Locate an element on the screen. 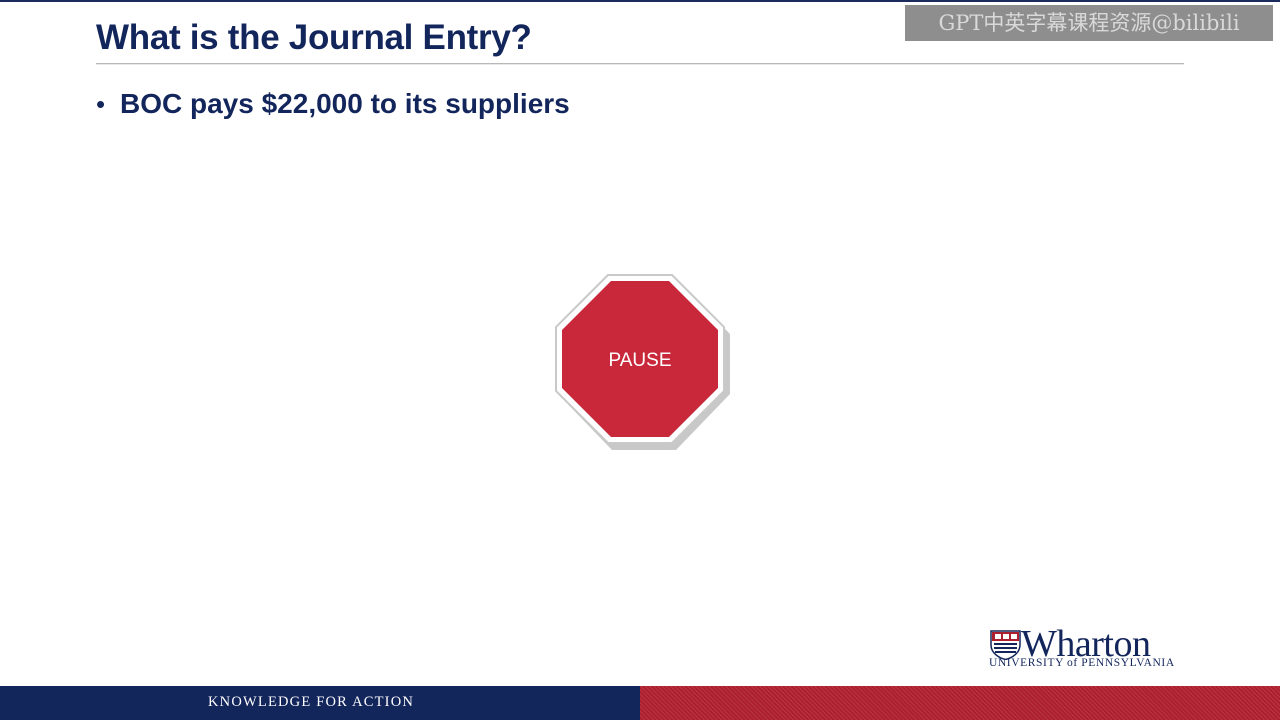 This screenshot has width=1280, height=720. logo-subtitle: UNIVERSITY of PENNSYLVANIA is located at coordinates (1082, 663).